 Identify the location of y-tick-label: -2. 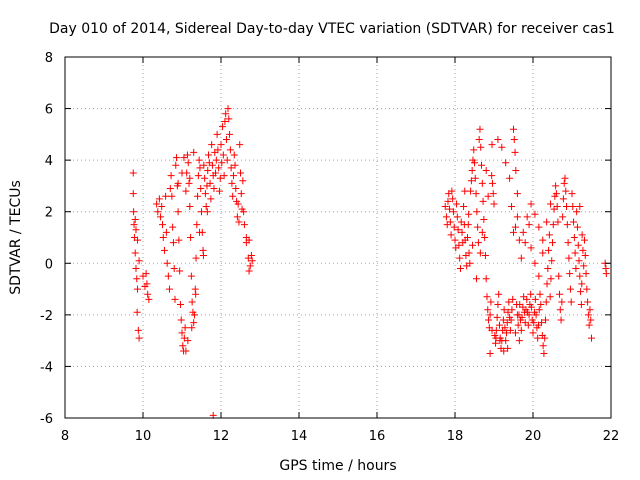
(46, 316).